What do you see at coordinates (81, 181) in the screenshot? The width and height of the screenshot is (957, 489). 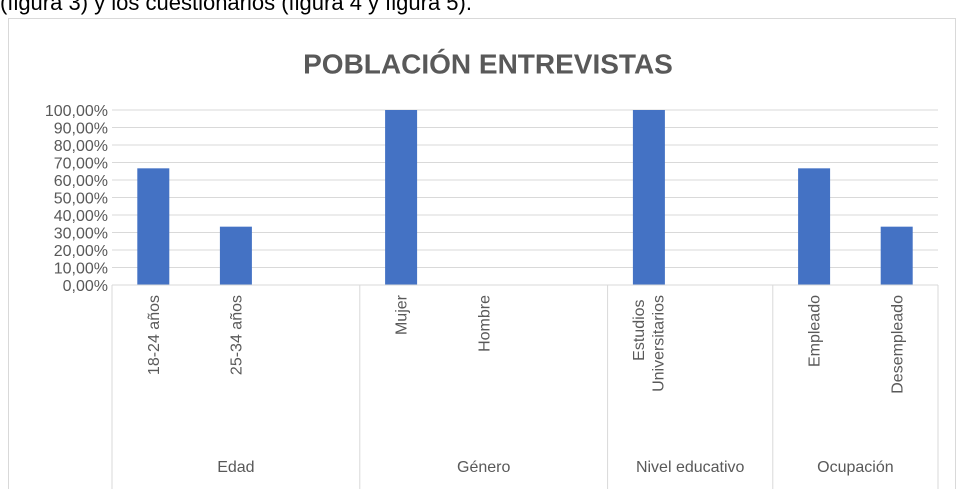 I see `y-tick-label: 60,00%` at bounding box center [81, 181].